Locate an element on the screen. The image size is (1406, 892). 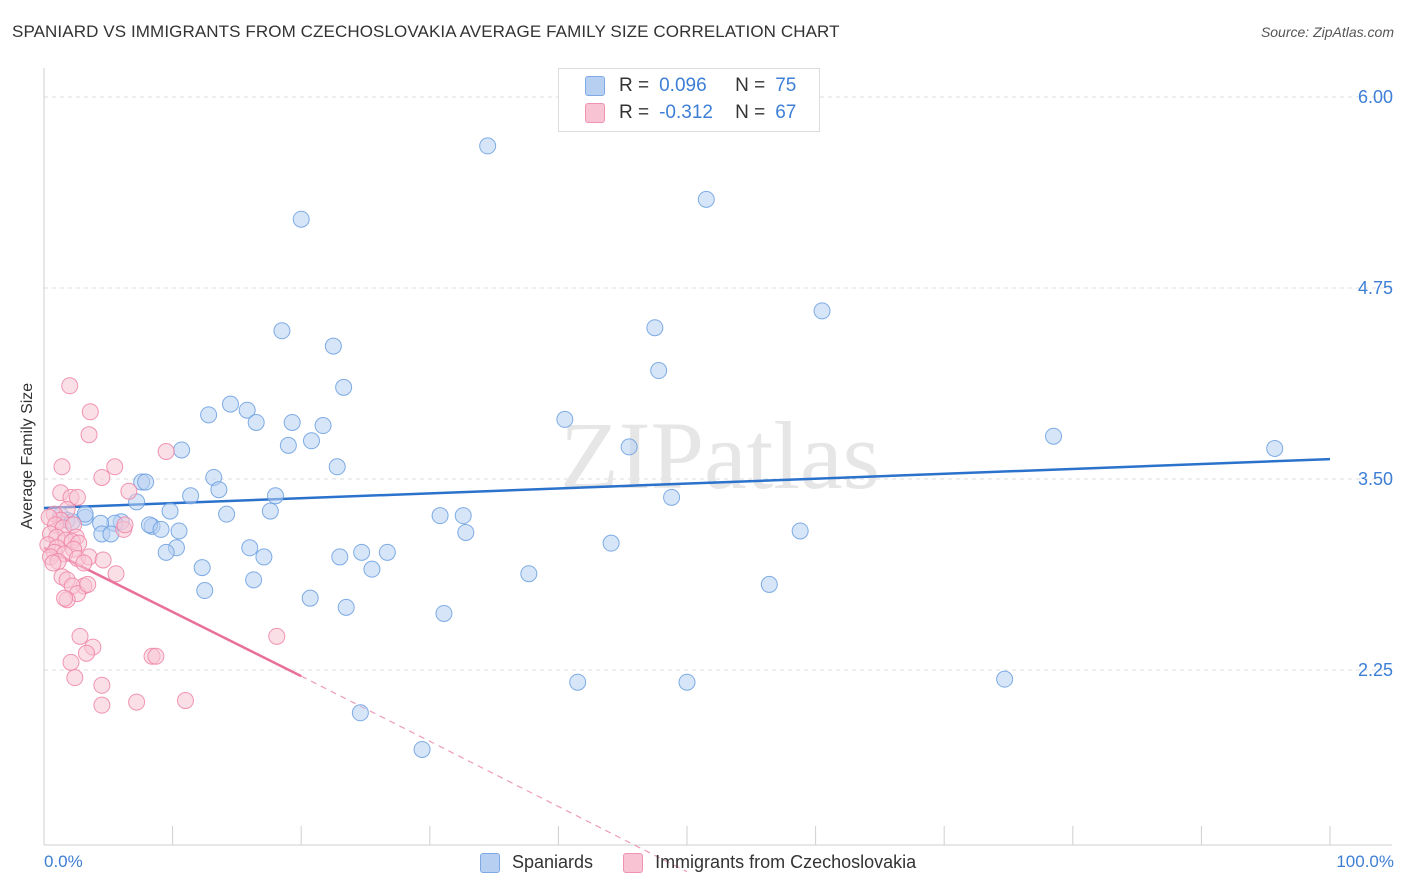
y-tick-labels: 6.00 4.75 3.50 2.25 is located at coordinates (1375, 383).